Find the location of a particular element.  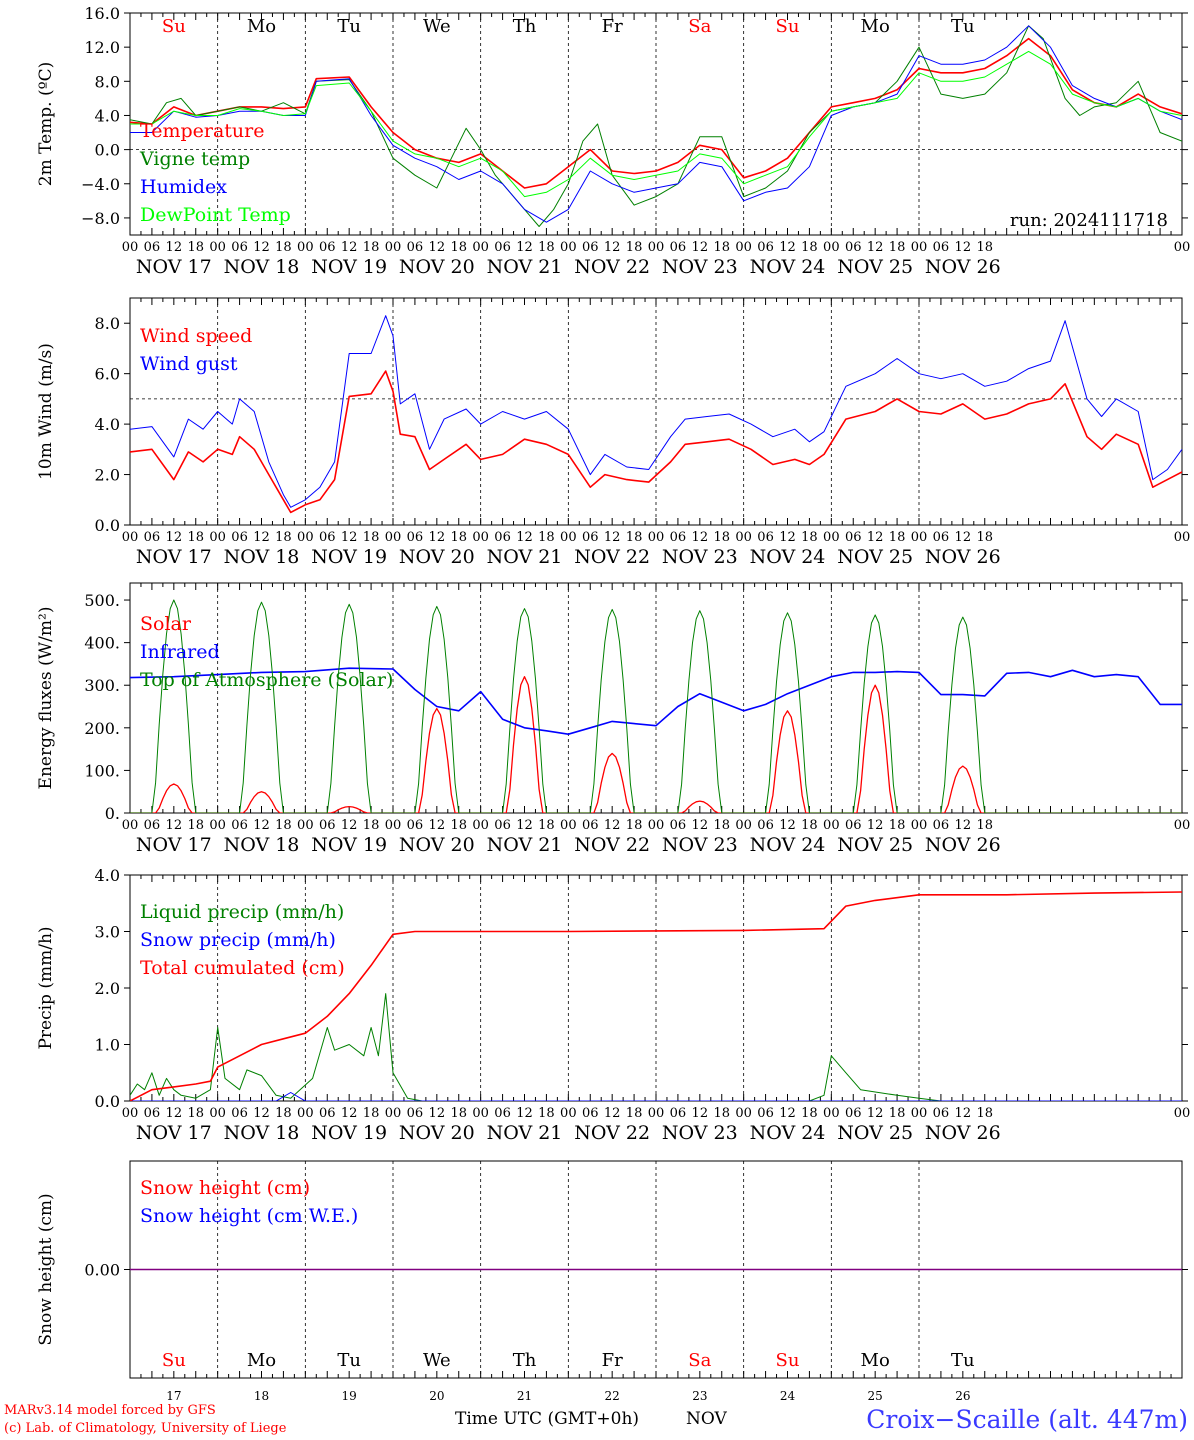

weekday-label: Mo is located at coordinates (261, 1360).